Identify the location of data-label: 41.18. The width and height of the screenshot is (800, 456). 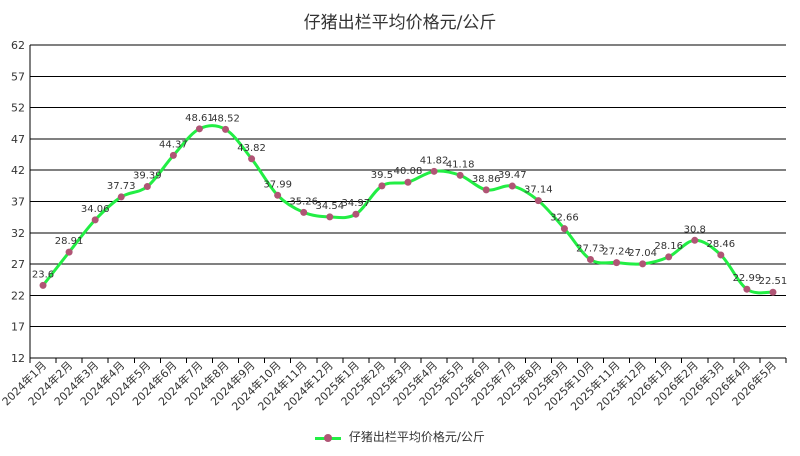
(460, 164).